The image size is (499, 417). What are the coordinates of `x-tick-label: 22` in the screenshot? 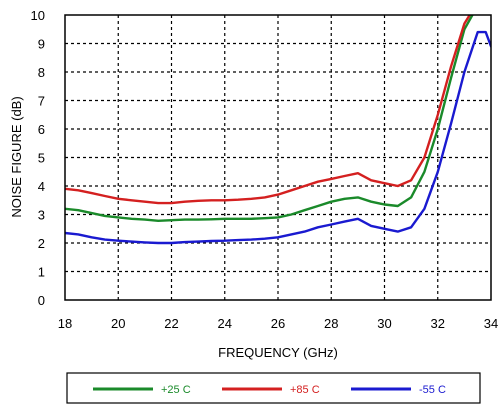 It's located at (171, 323).